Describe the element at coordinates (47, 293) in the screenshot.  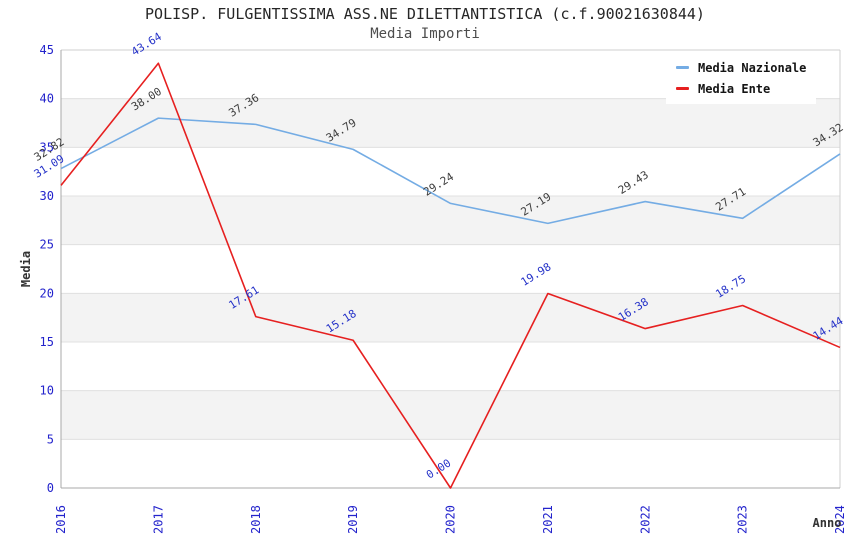
I see `y-tick-label: 20` at that location.